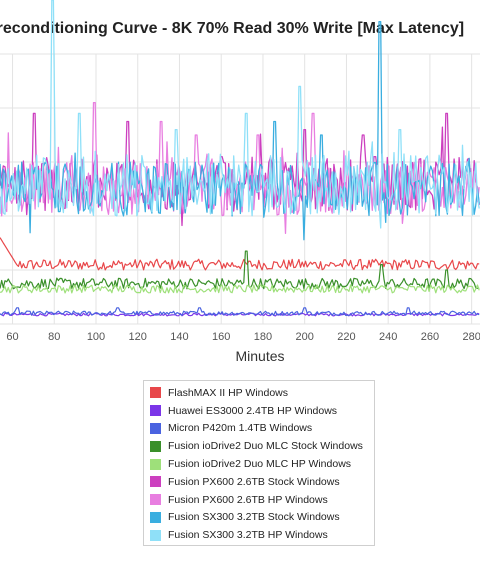 The width and height of the screenshot is (480, 572). Describe the element at coordinates (96, 337) in the screenshot. I see `x-tick-label: 100` at that location.